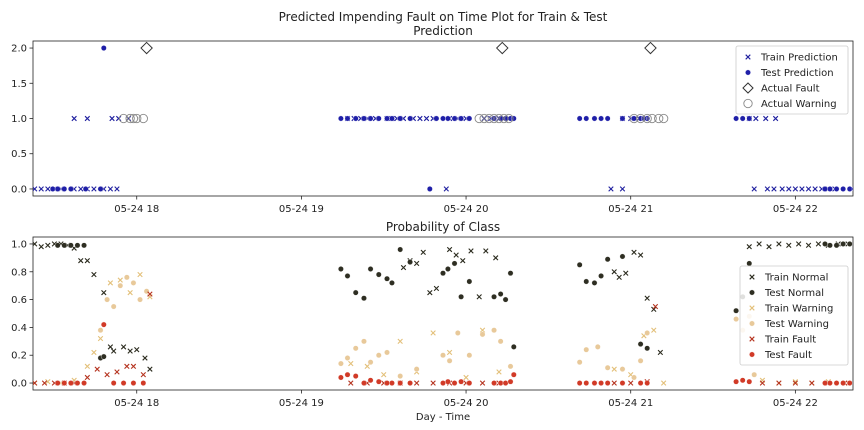  I want to click on series-test-fault, so click(453, 353).